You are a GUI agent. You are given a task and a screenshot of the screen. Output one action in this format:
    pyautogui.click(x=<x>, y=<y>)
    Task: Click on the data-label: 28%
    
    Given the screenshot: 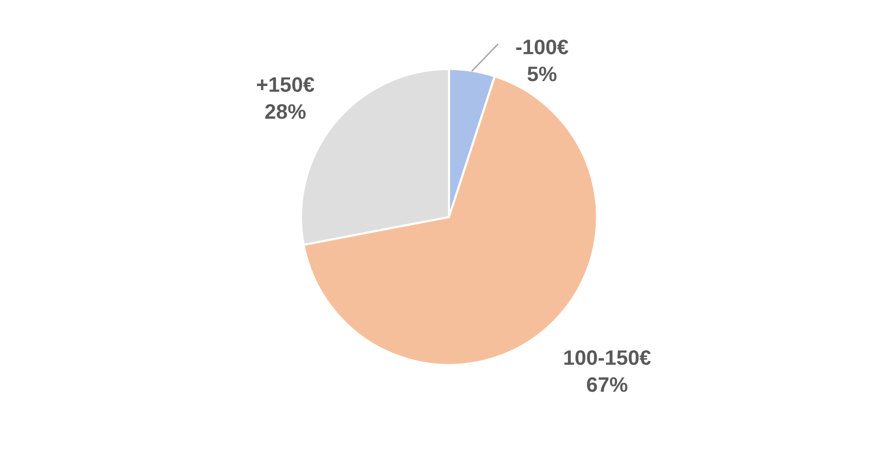 What is the action you would take?
    pyautogui.click(x=285, y=111)
    